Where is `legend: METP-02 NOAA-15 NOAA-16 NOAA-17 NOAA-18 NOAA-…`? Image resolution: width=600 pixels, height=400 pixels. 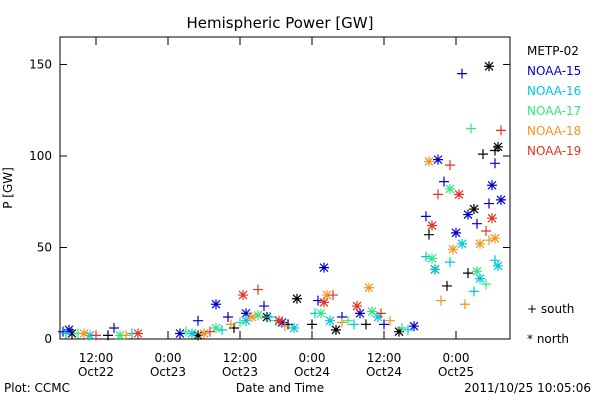 legend: METP-02 NOAA-15 NOAA-16 NOAA-17 NOAA-18 NOAA-… is located at coordinates (554, 101).